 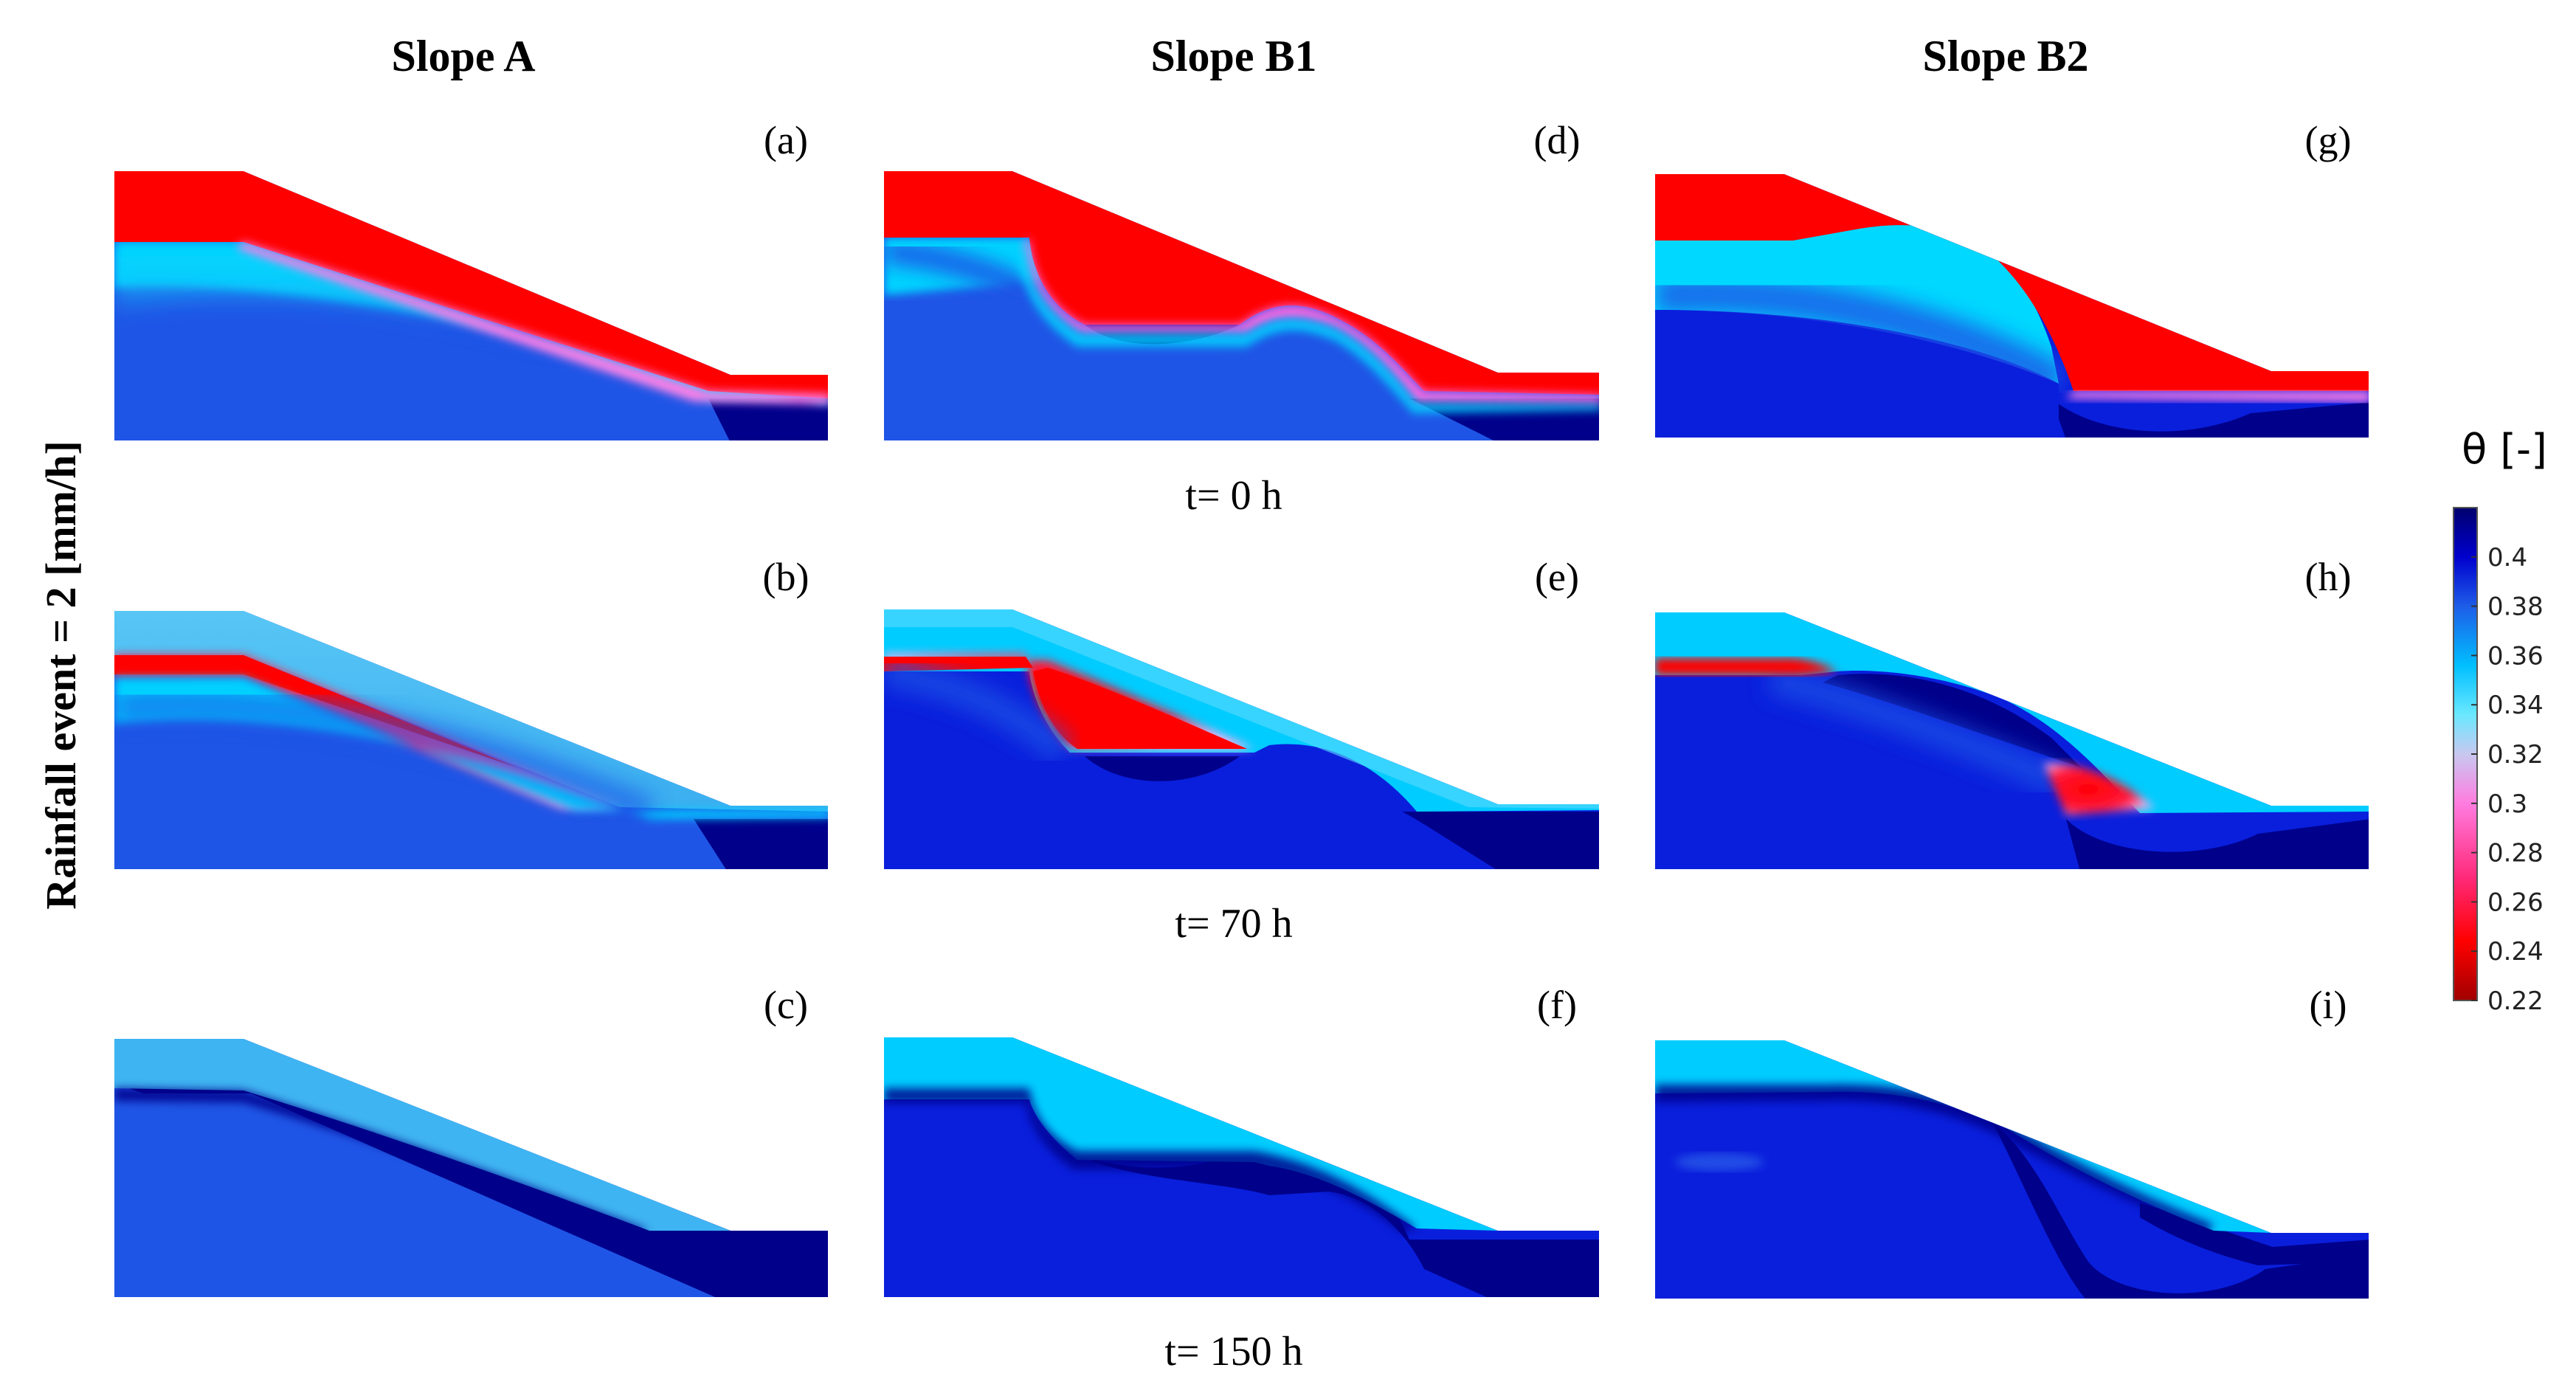 I want to click on colorbar-tick-label: 0.36, so click(x=2516, y=656).